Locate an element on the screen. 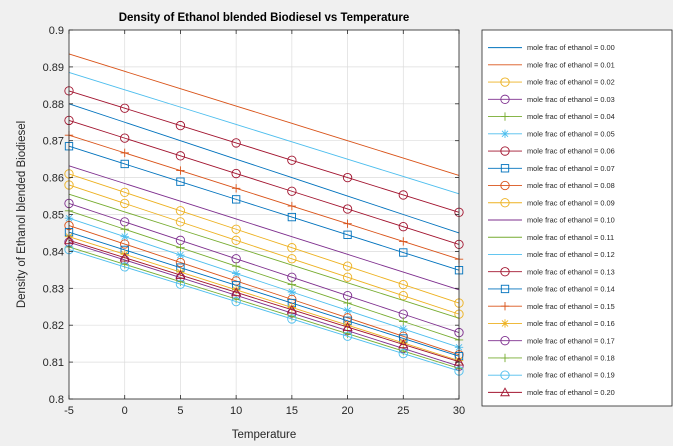 The width and height of the screenshot is (673, 446). legend-label: mole frac of ethanol = 0.14 is located at coordinates (571, 289).